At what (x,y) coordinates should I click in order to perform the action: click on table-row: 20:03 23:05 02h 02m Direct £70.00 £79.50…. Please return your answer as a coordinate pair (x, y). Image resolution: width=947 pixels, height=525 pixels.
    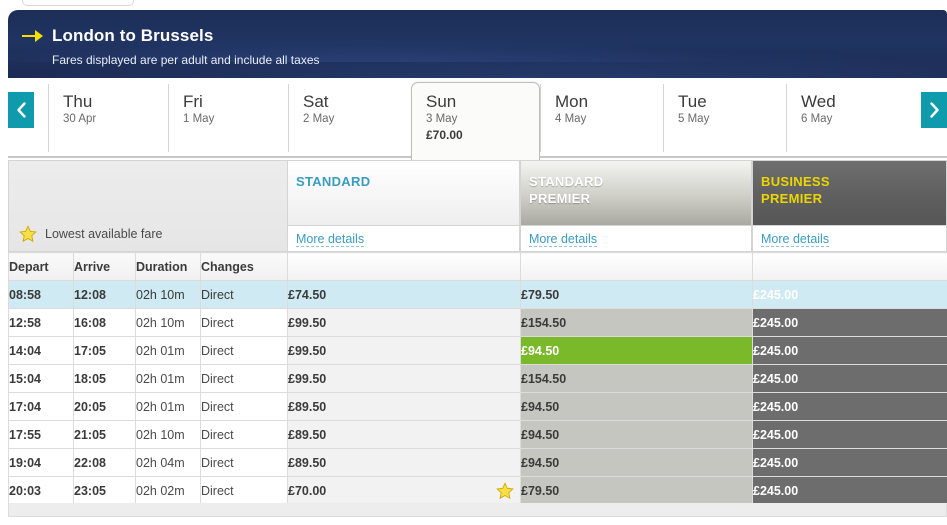
    Looking at the image, I should click on (477, 490).